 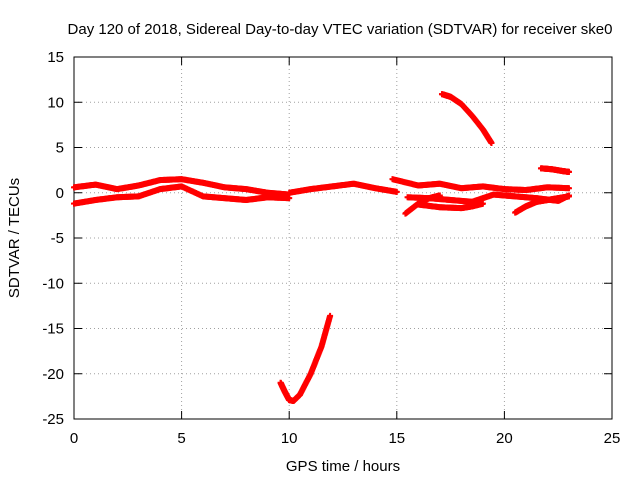 What do you see at coordinates (60, 148) in the screenshot?
I see `y-tick-label: 5` at bounding box center [60, 148].